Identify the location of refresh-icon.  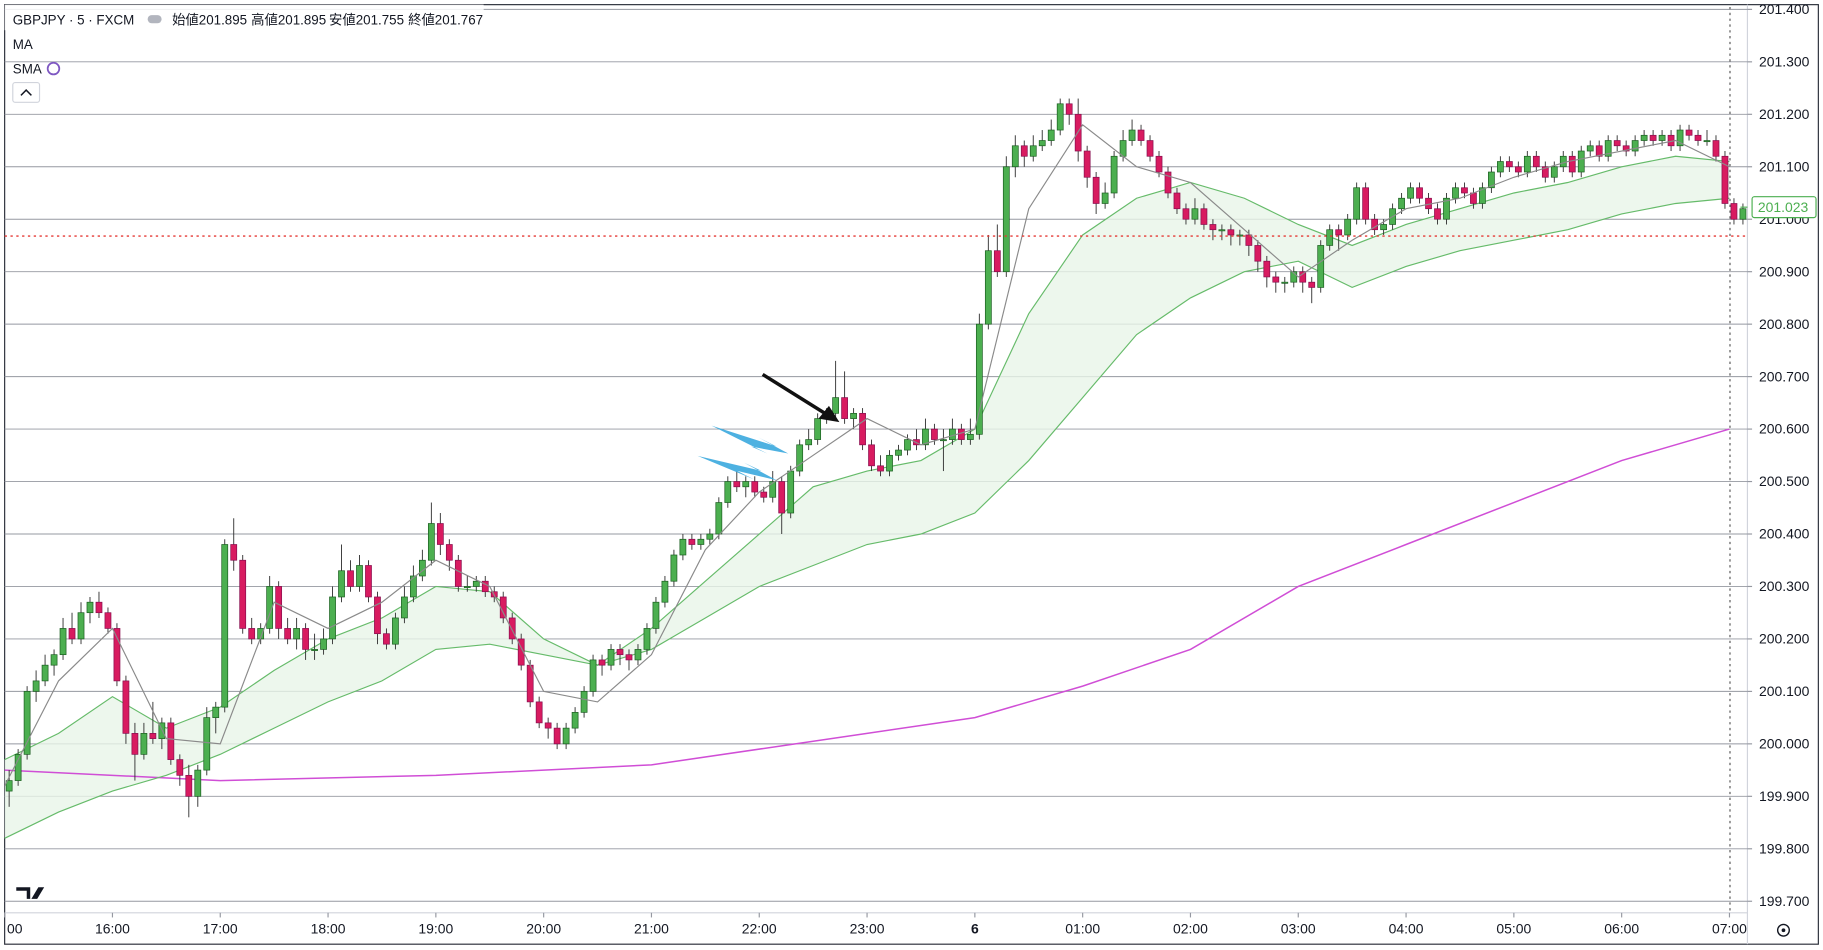
(53, 68).